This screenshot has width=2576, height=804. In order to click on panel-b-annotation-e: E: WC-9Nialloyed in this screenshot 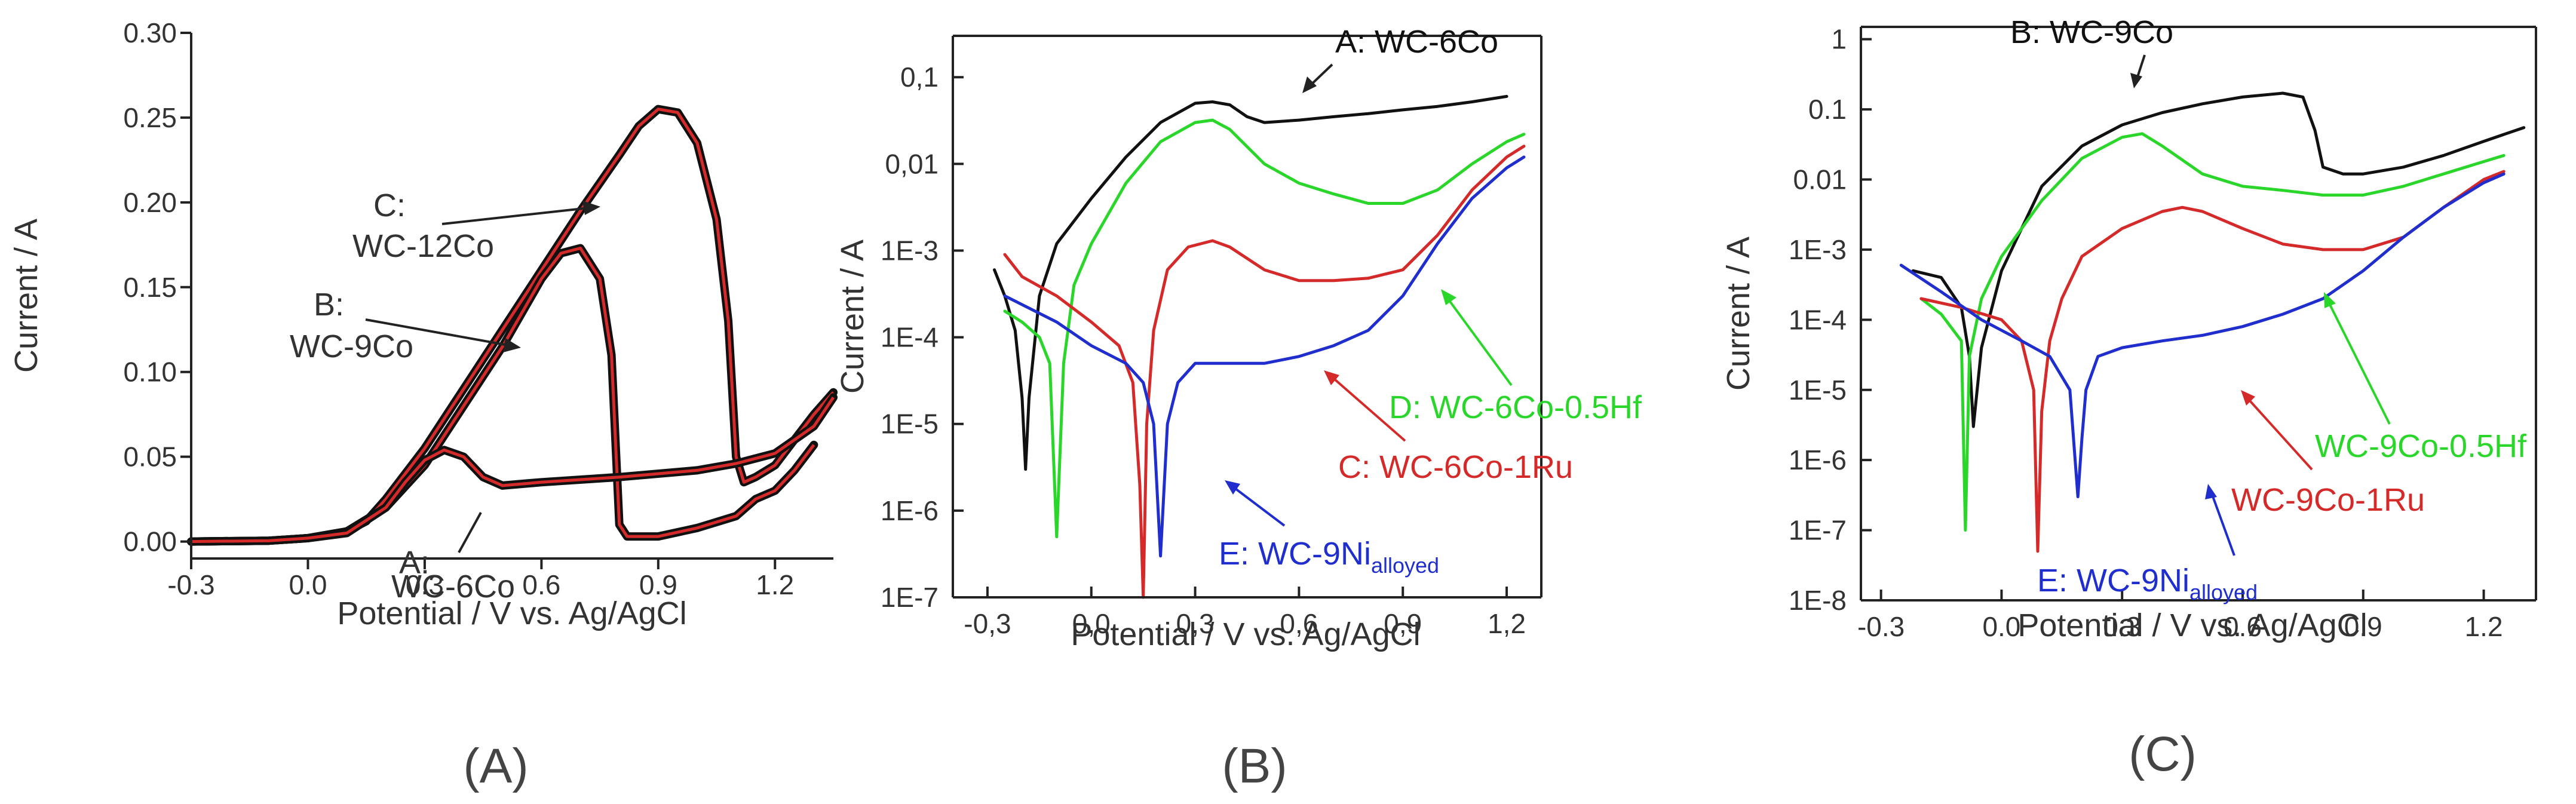, I will do `click(1329, 557)`.